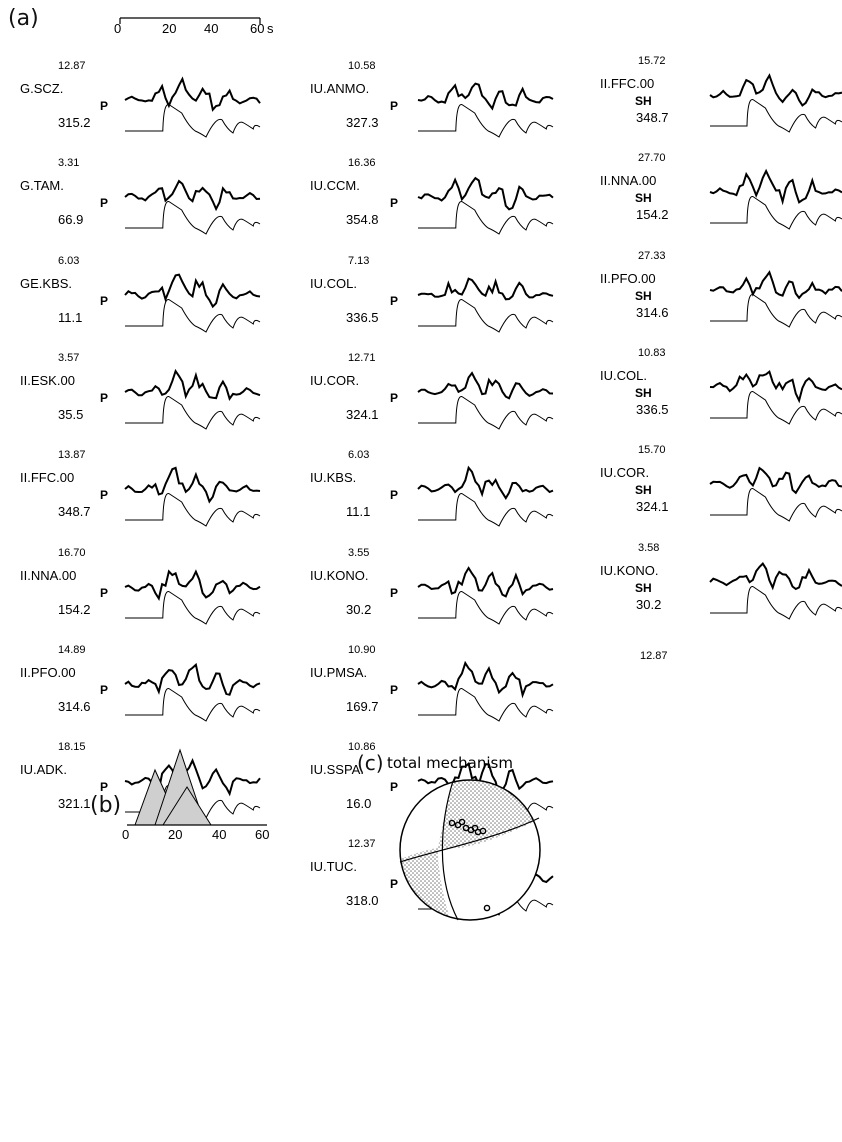 This screenshot has width=842, height=1142. Describe the element at coordinates (654, 656) in the screenshot. I see `trailing-number: 12.87` at that location.